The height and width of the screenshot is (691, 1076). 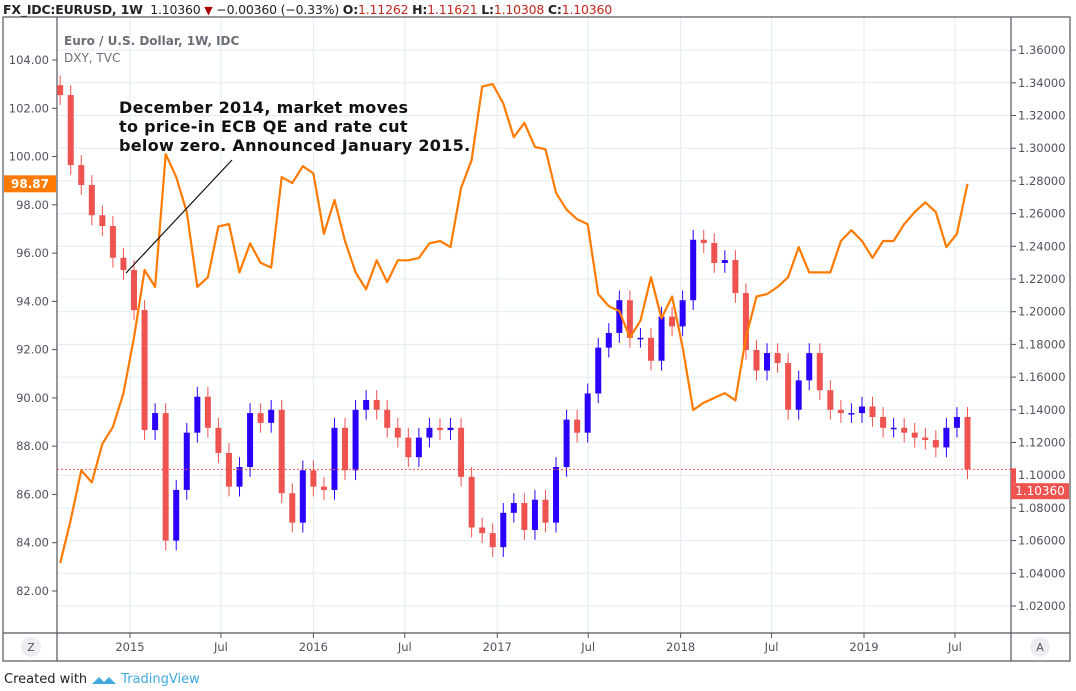 What do you see at coordinates (29, 157) in the screenshot?
I see `left-axis-label: 100.00` at bounding box center [29, 157].